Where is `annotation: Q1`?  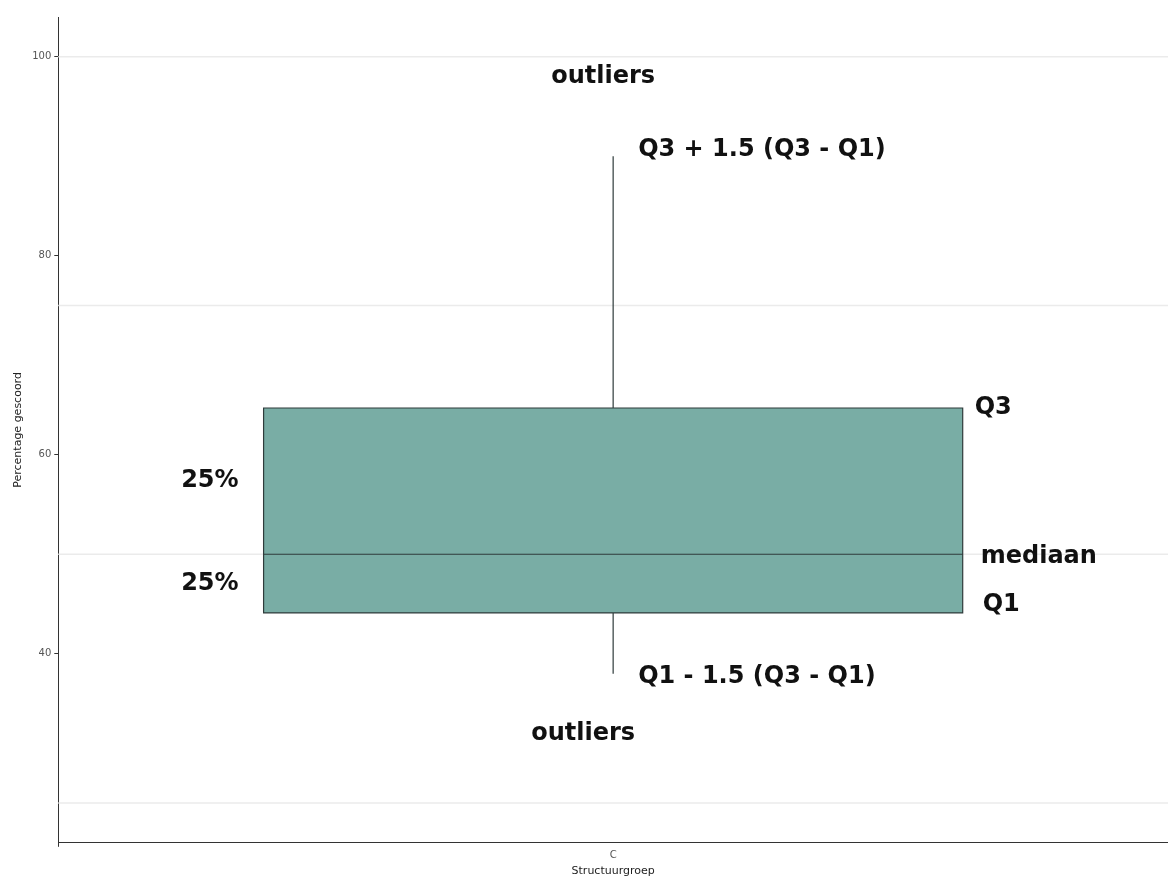
annotation: Q1 is located at coordinates (1001, 603).